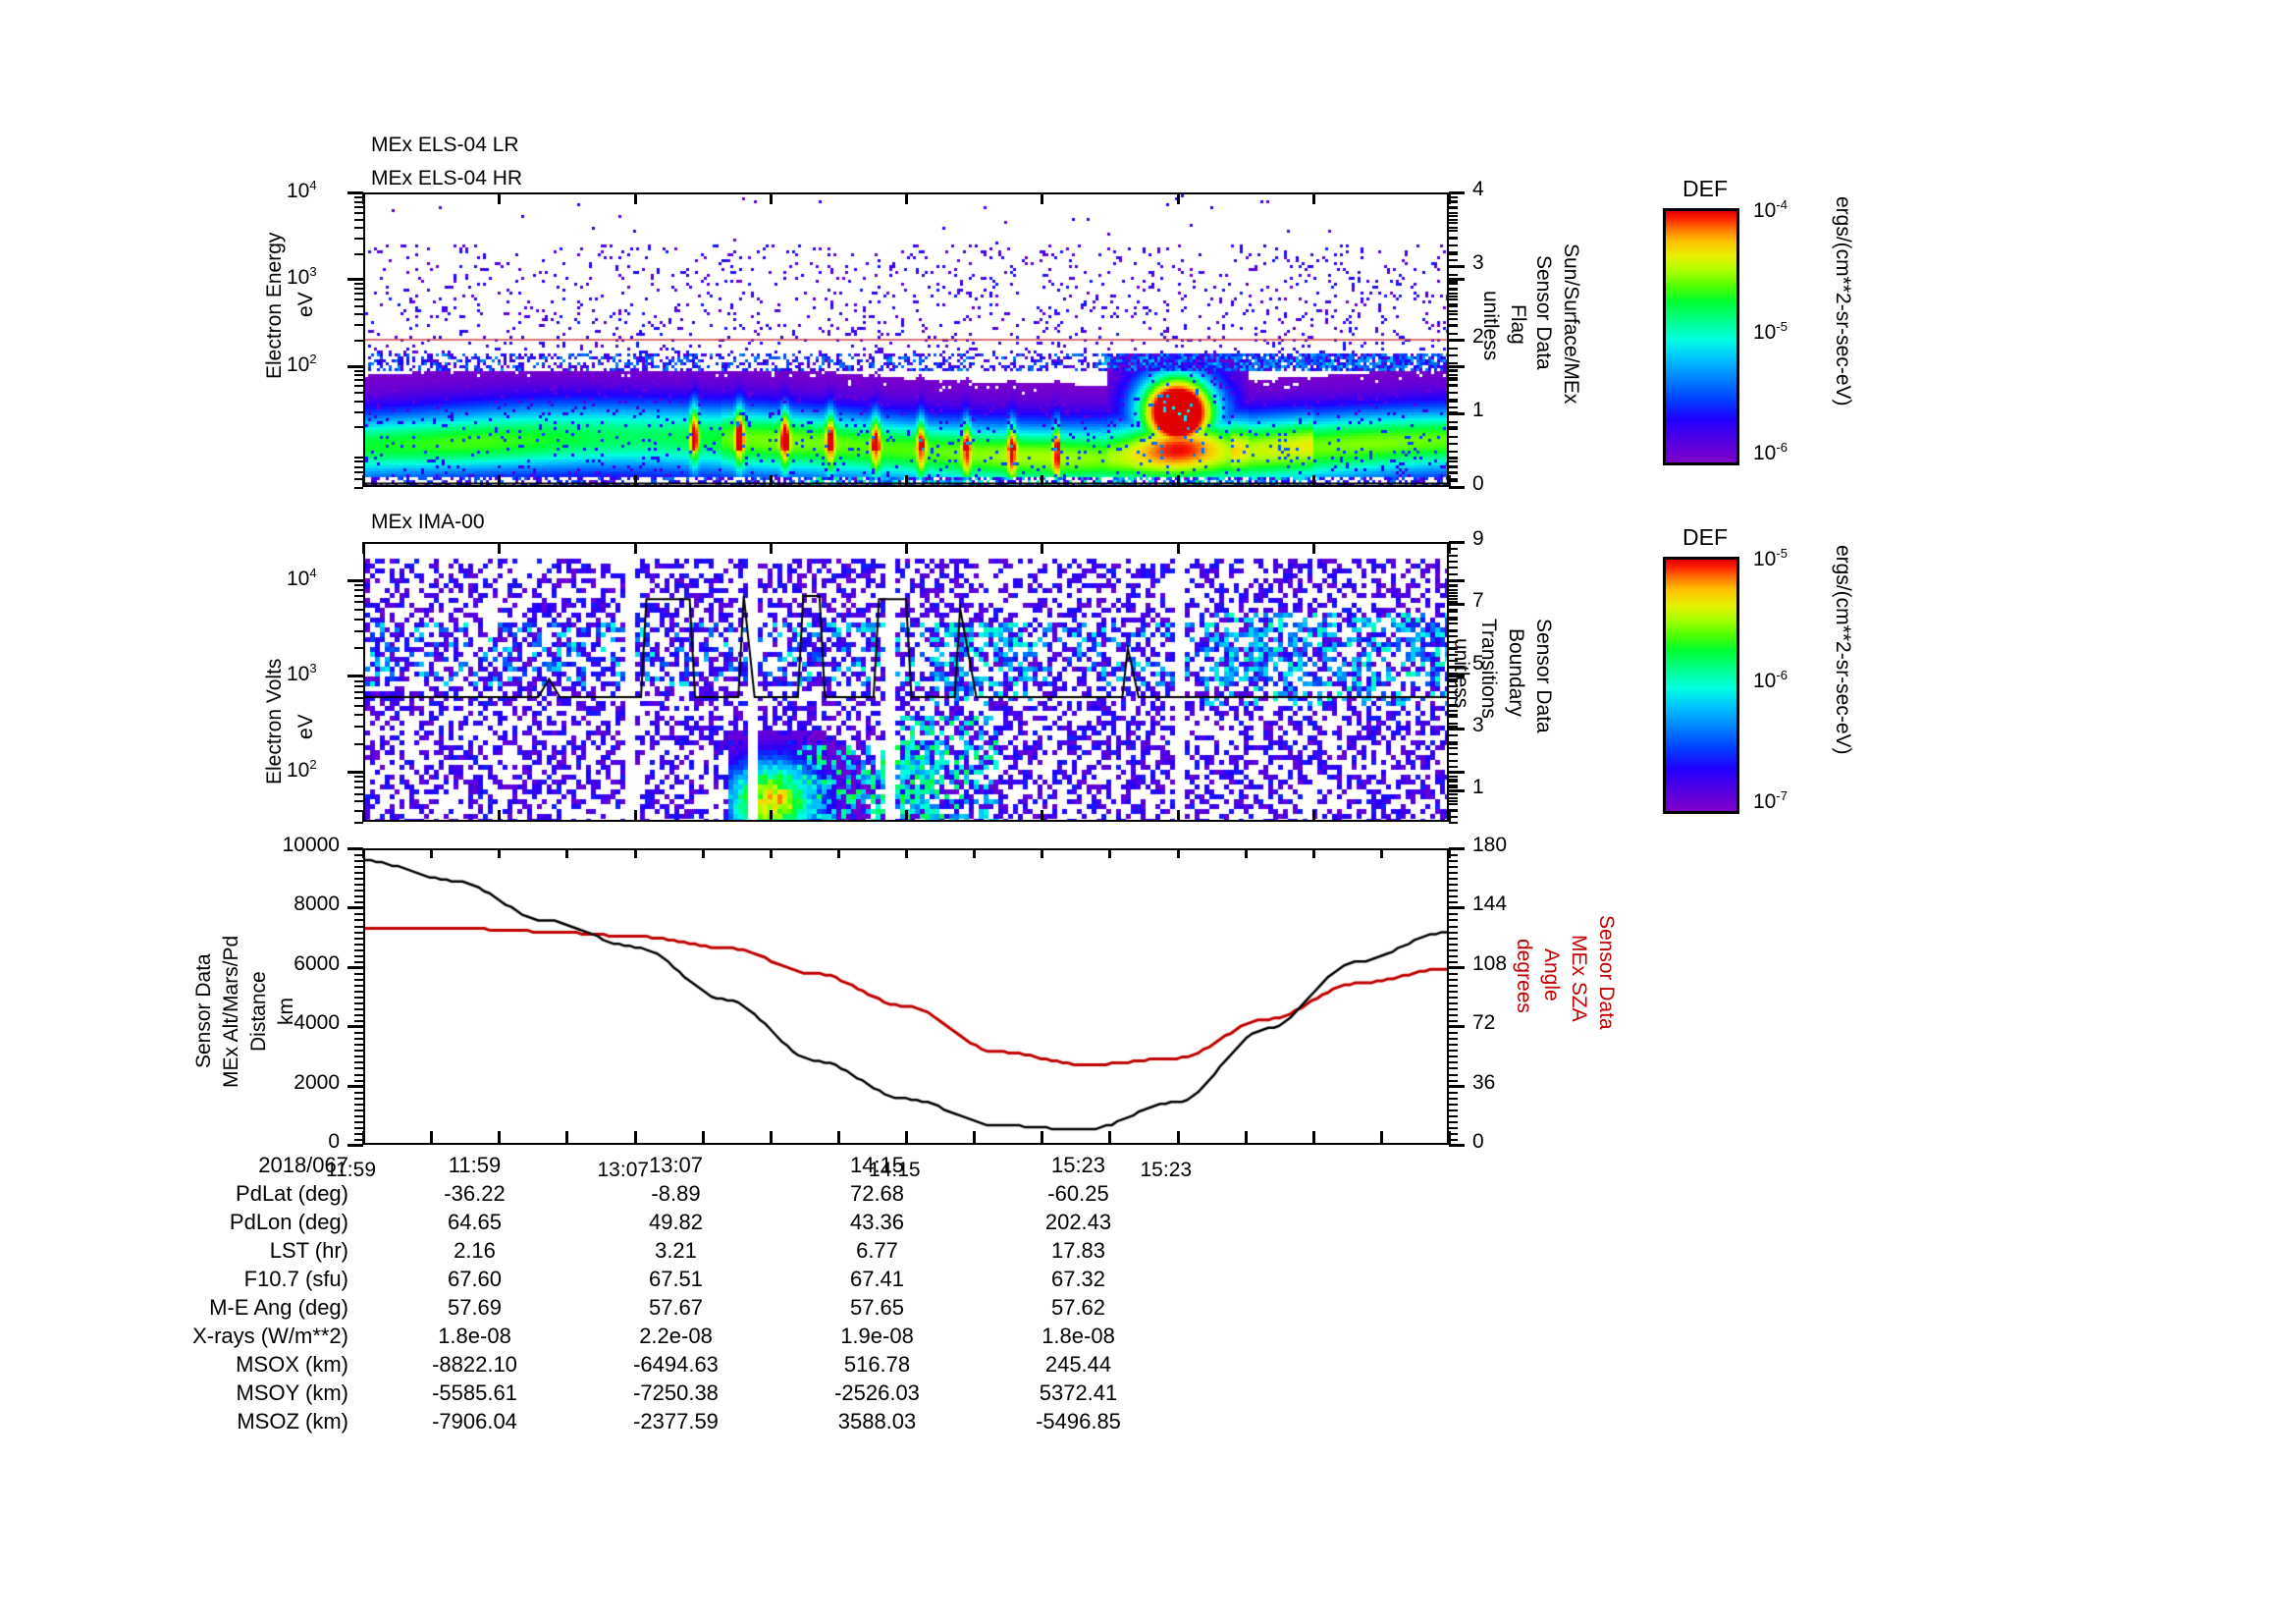 The width and height of the screenshot is (2296, 1623). Describe the element at coordinates (1484, 1082) in the screenshot. I see `axis-tick-label: 36` at that location.